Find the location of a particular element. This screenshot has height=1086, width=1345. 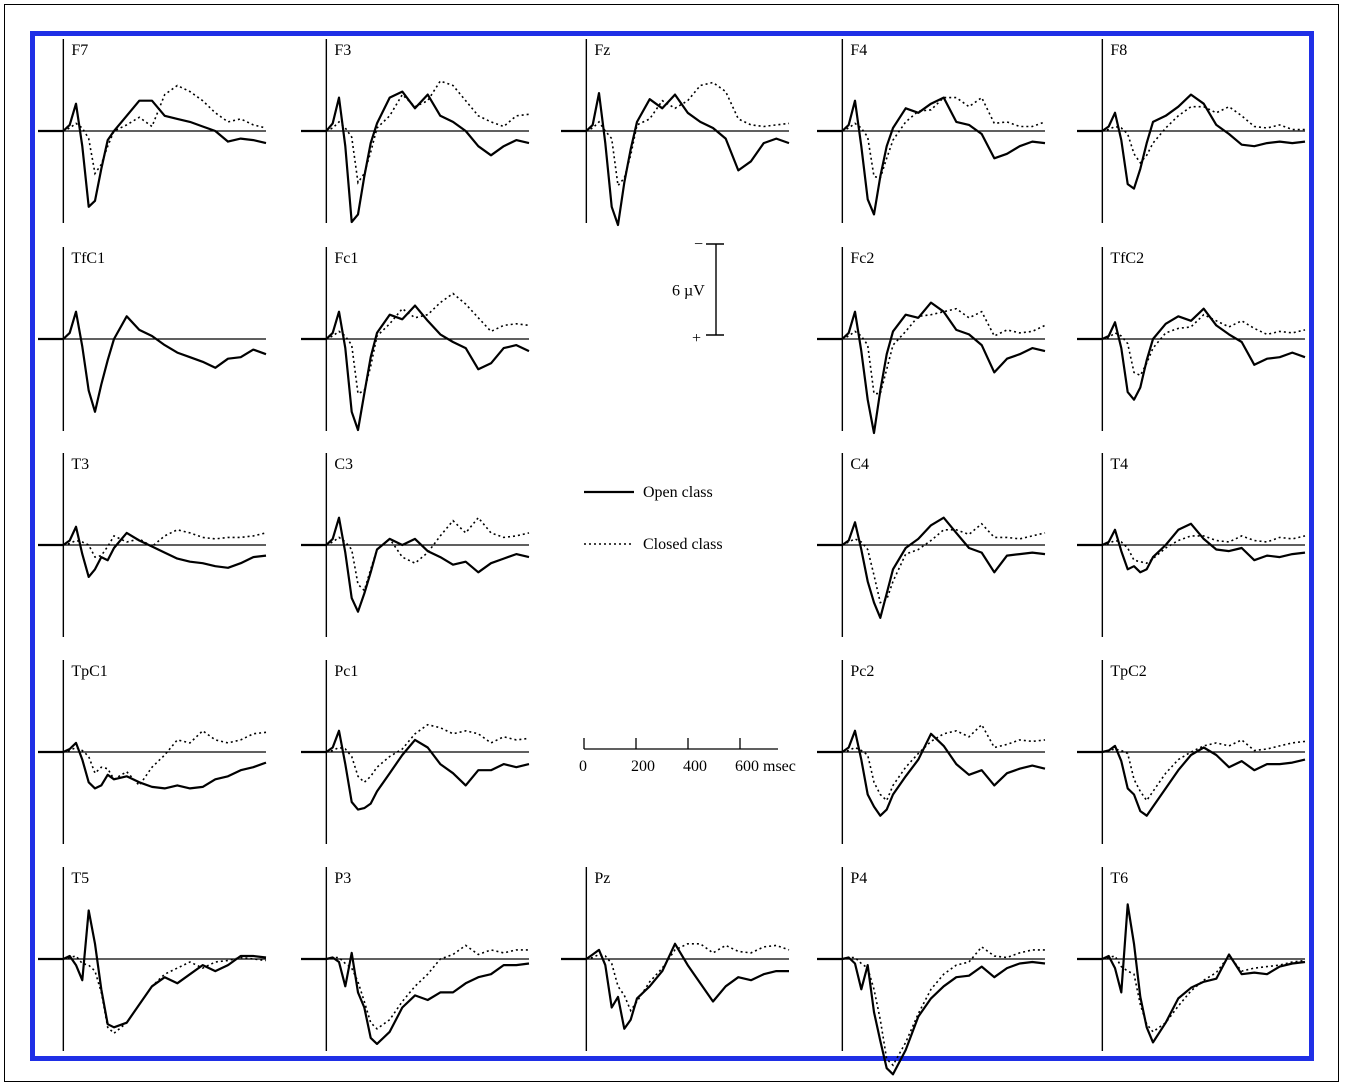

channel-label-Fz: Fz is located at coordinates (602, 50).